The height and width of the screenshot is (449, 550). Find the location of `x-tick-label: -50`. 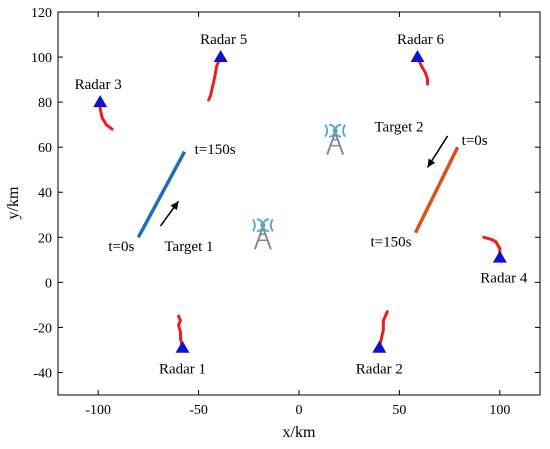

x-tick-label: -50 is located at coordinates (198, 410).